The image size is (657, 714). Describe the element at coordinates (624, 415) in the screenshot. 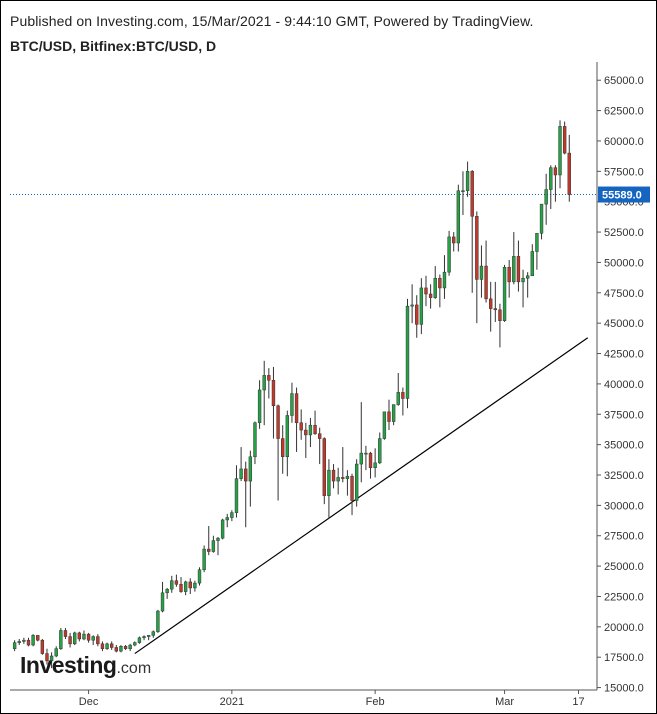

I see `price-tick-label: 37500.0` at that location.